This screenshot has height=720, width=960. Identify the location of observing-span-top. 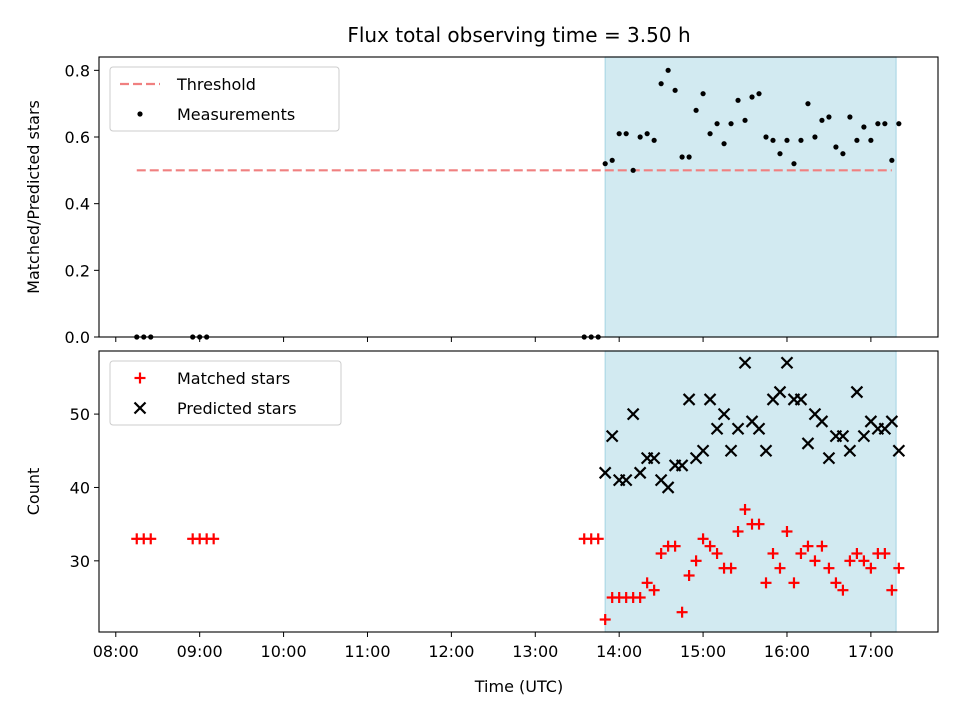
(750, 197).